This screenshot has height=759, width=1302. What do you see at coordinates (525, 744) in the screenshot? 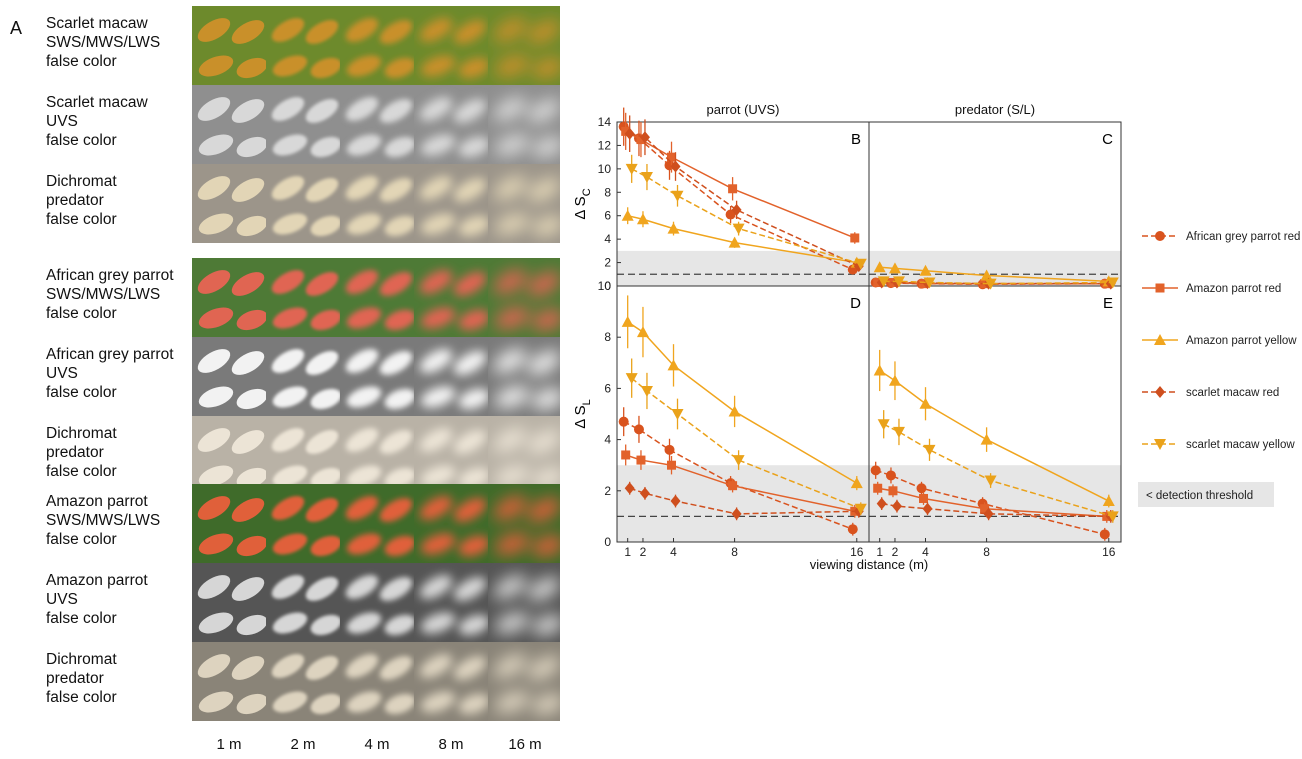
I see `distance-label: 16 m` at bounding box center [525, 744].